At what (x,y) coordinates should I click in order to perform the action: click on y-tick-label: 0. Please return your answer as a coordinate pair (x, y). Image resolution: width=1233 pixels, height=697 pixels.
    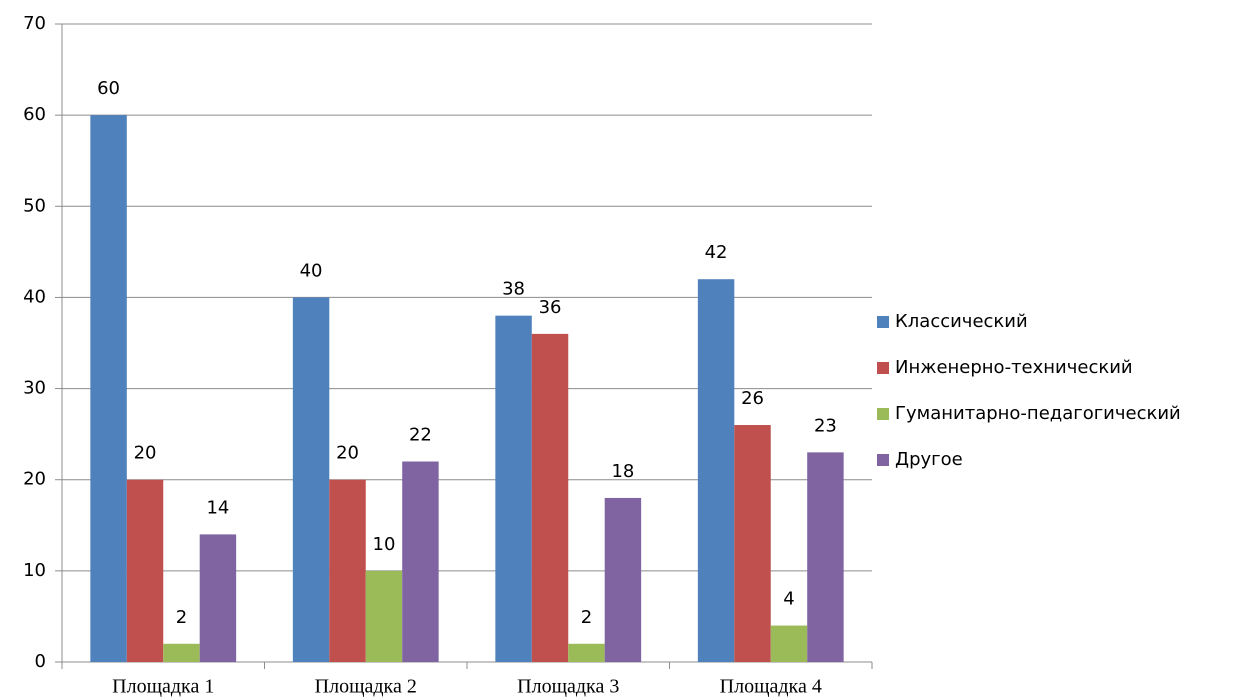
    Looking at the image, I should click on (40, 661).